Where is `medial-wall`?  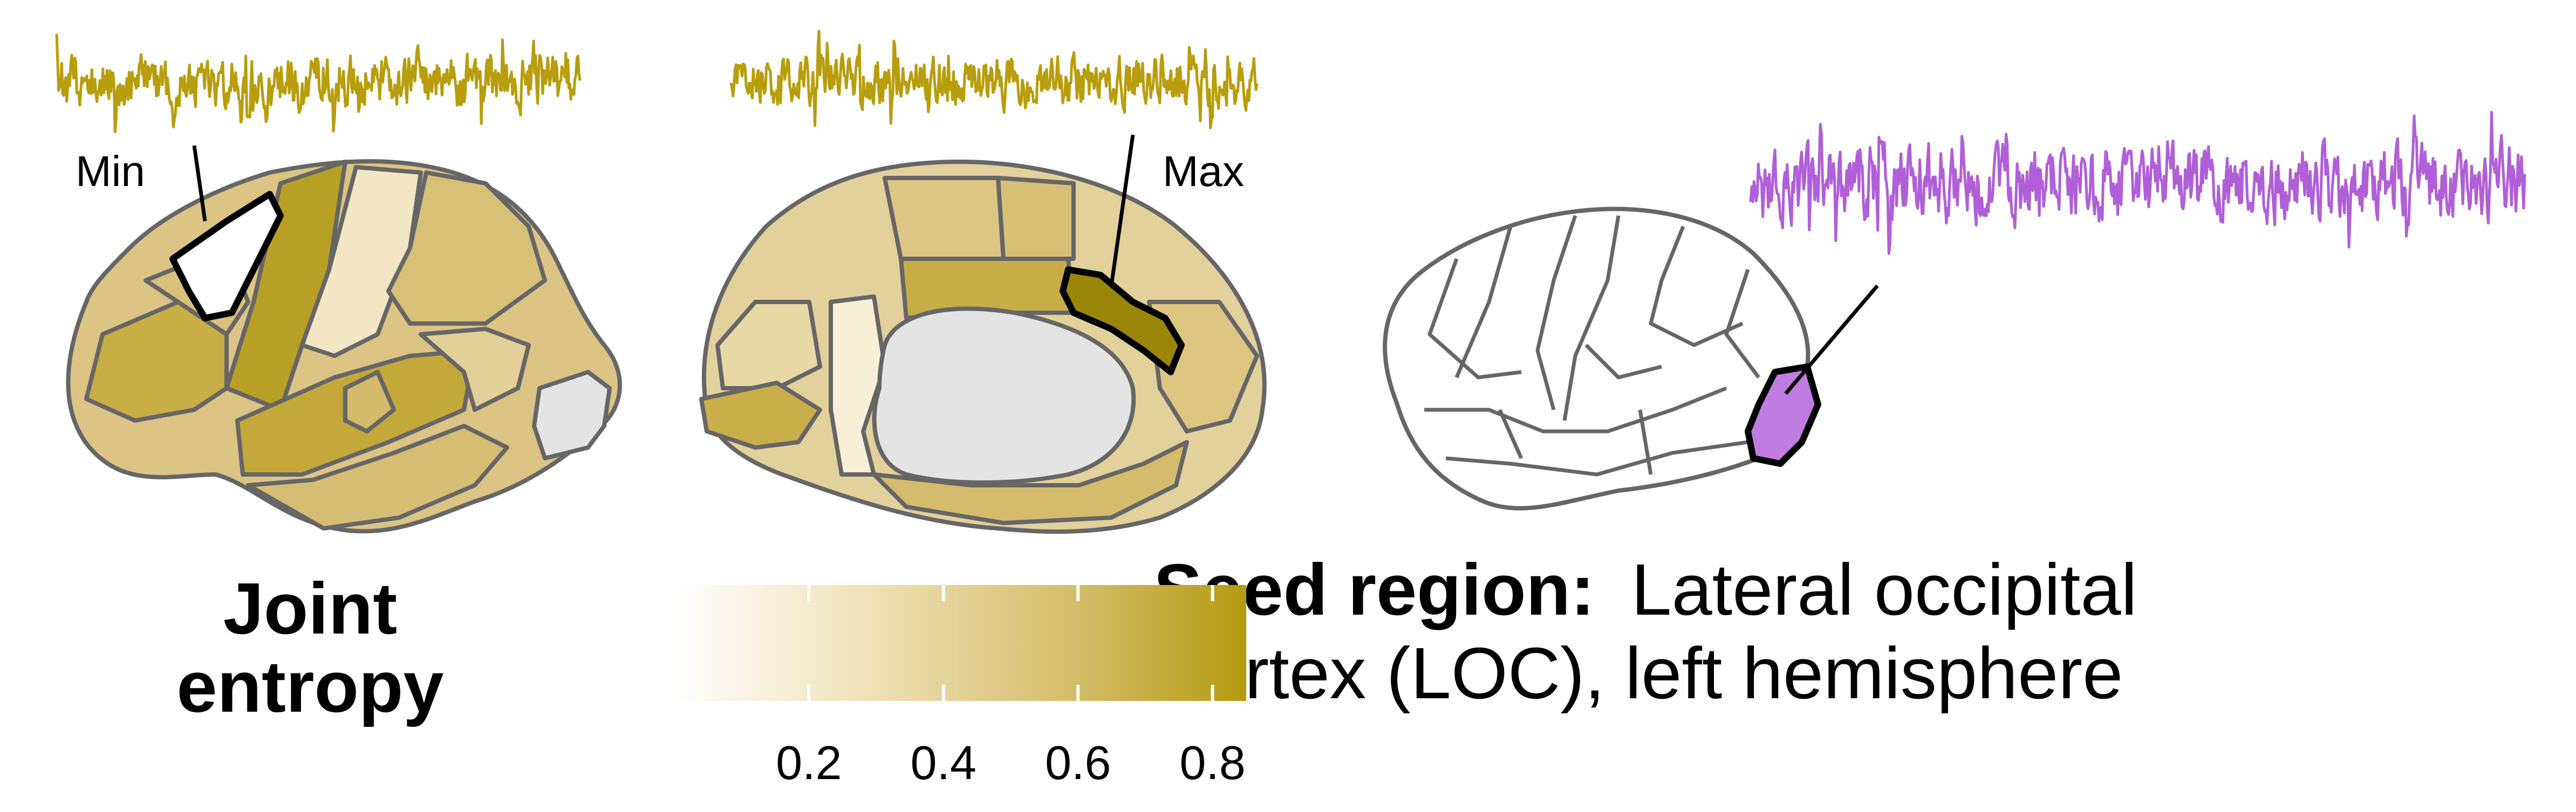 medial-wall is located at coordinates (1004, 395).